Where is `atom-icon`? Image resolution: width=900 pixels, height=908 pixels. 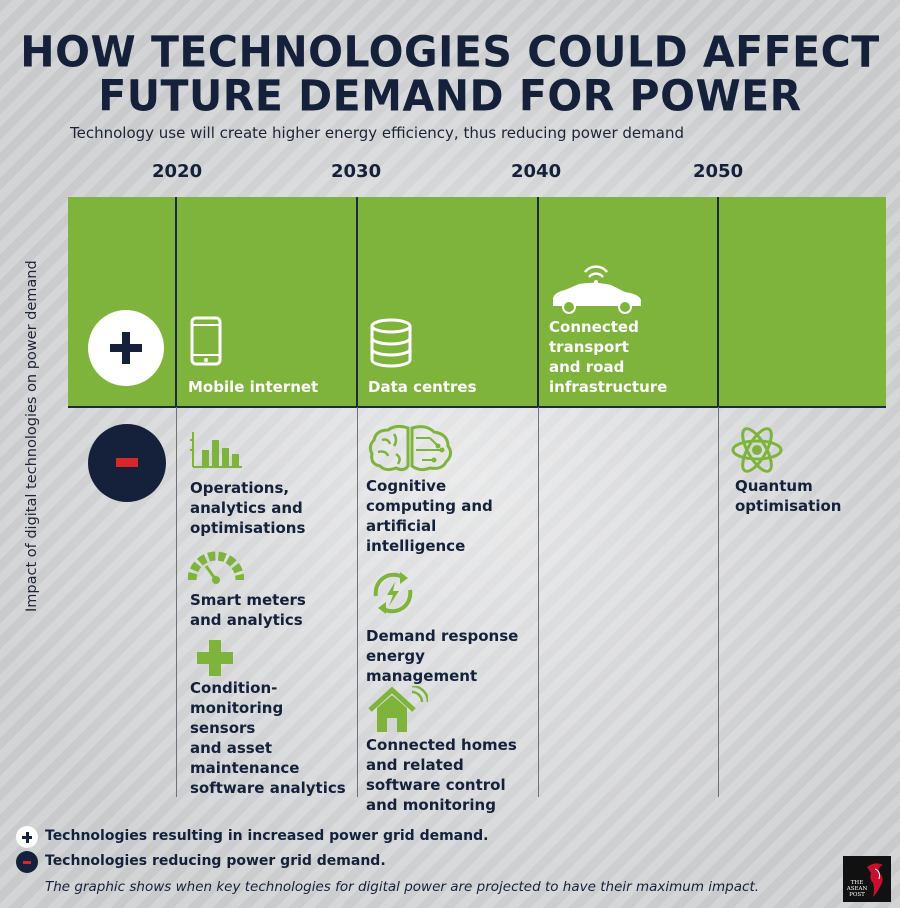 atom-icon is located at coordinates (757, 450).